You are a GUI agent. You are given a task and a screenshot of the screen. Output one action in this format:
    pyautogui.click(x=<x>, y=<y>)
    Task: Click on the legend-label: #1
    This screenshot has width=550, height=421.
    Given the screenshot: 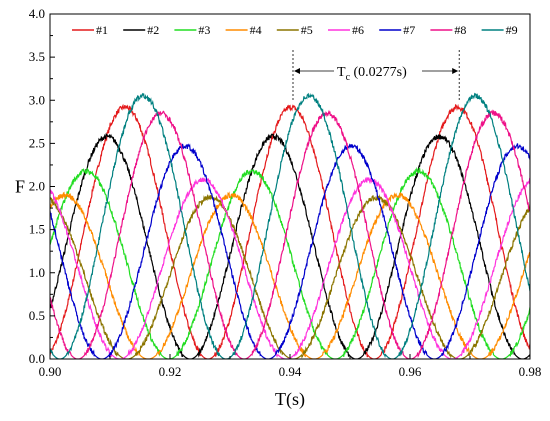 What is the action you would take?
    pyautogui.click(x=102, y=30)
    